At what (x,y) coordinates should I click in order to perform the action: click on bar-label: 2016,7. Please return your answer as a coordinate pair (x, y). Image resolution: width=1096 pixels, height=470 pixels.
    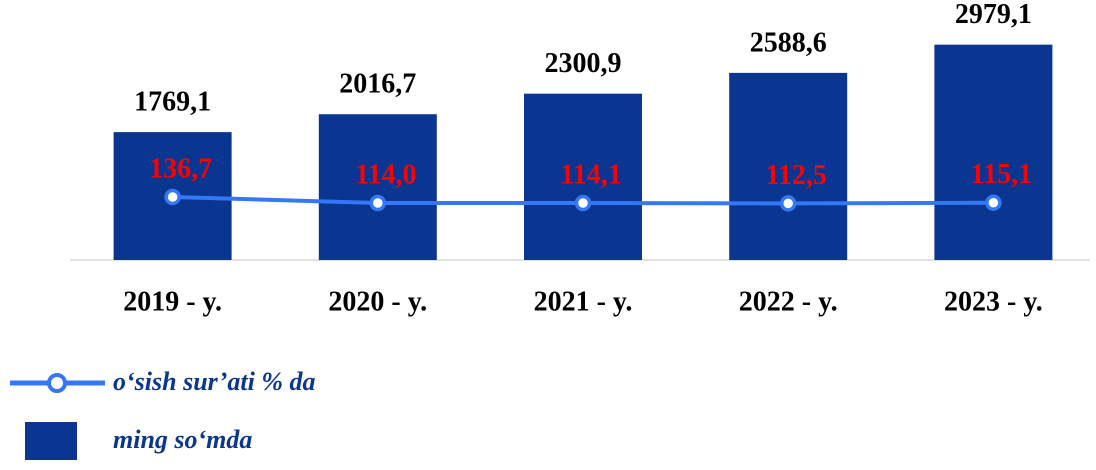
    Looking at the image, I should click on (377, 84).